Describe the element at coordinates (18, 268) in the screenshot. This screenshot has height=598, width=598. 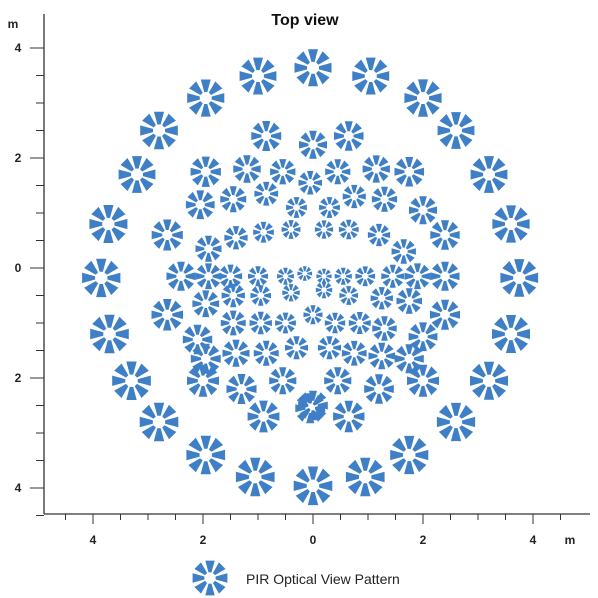
I see `y-tick-label: 0` at that location.